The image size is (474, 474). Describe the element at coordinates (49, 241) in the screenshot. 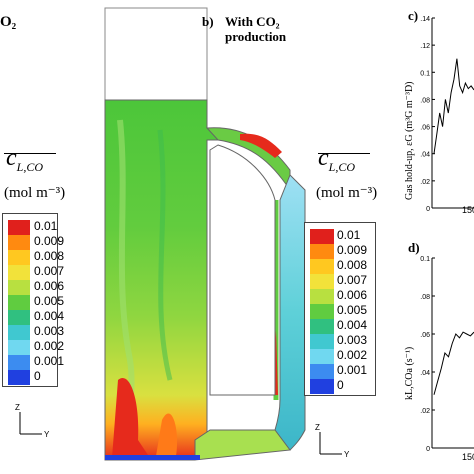

I see `legend-left-tick-label: 0.009` at that location.